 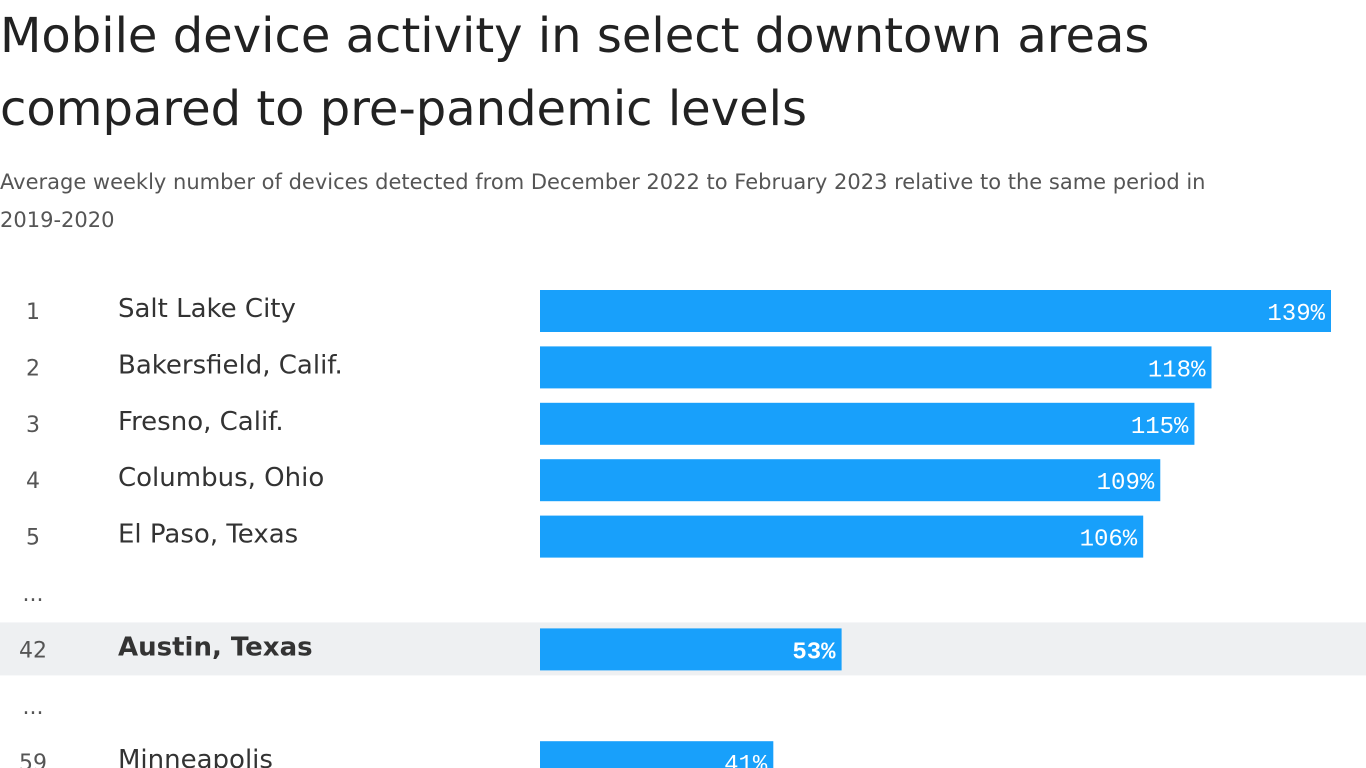 I want to click on row-label: Austin, Texas, so click(x=215, y=647).